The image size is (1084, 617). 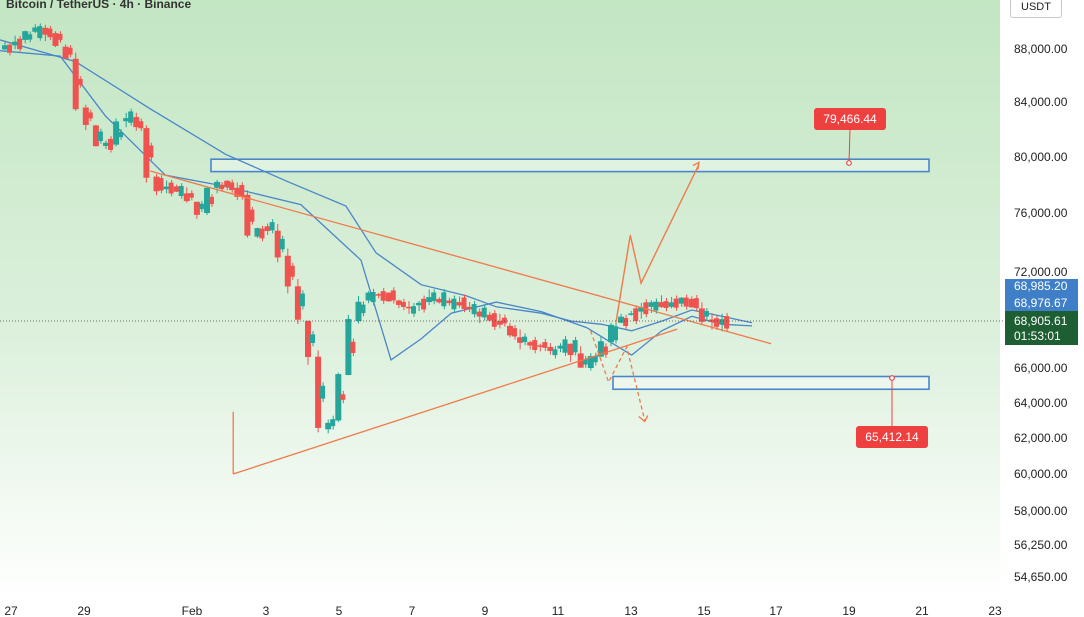 What do you see at coordinates (771, 383) in the screenshot?
I see `support-zone` at bounding box center [771, 383].